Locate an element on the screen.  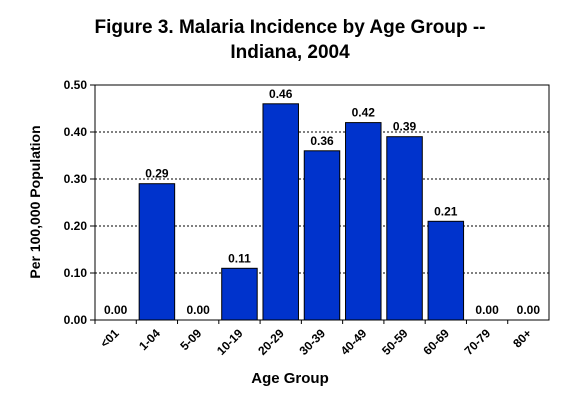
bar-value-label: 0.42 is located at coordinates (364, 113).